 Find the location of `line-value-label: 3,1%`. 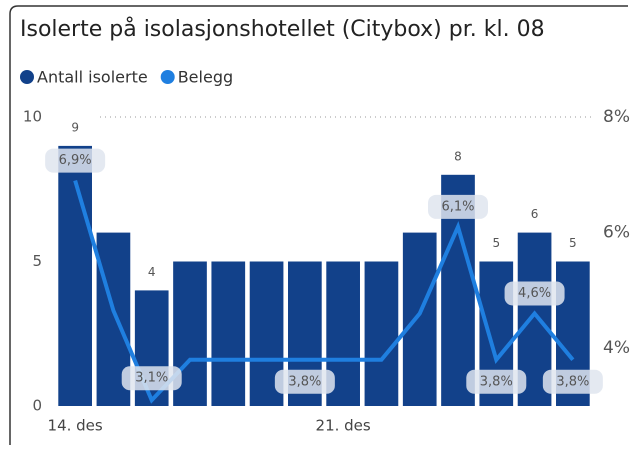

line-value-label: 3,1% is located at coordinates (151, 378).